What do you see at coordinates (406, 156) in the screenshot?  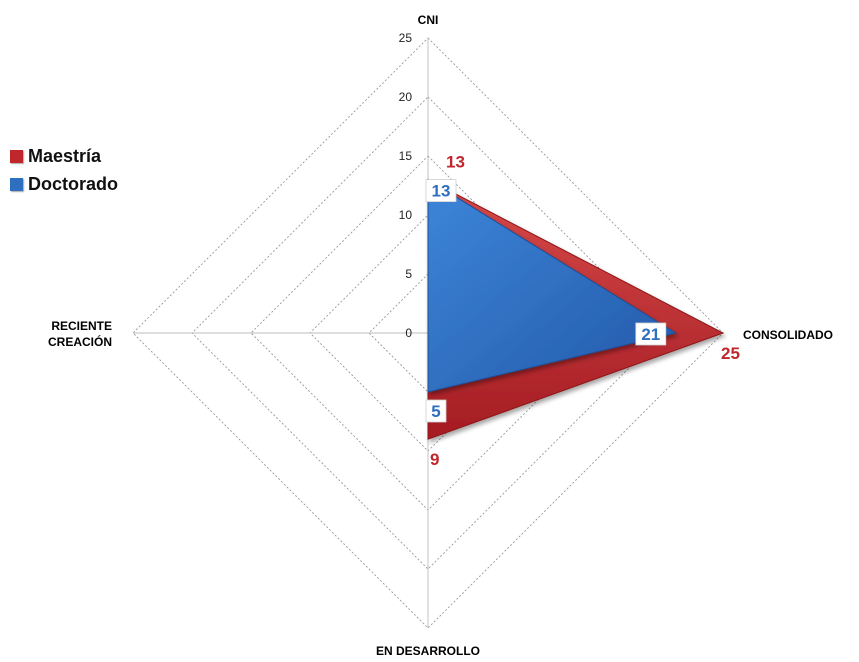 I see `tick-label-15: 15` at bounding box center [406, 156].